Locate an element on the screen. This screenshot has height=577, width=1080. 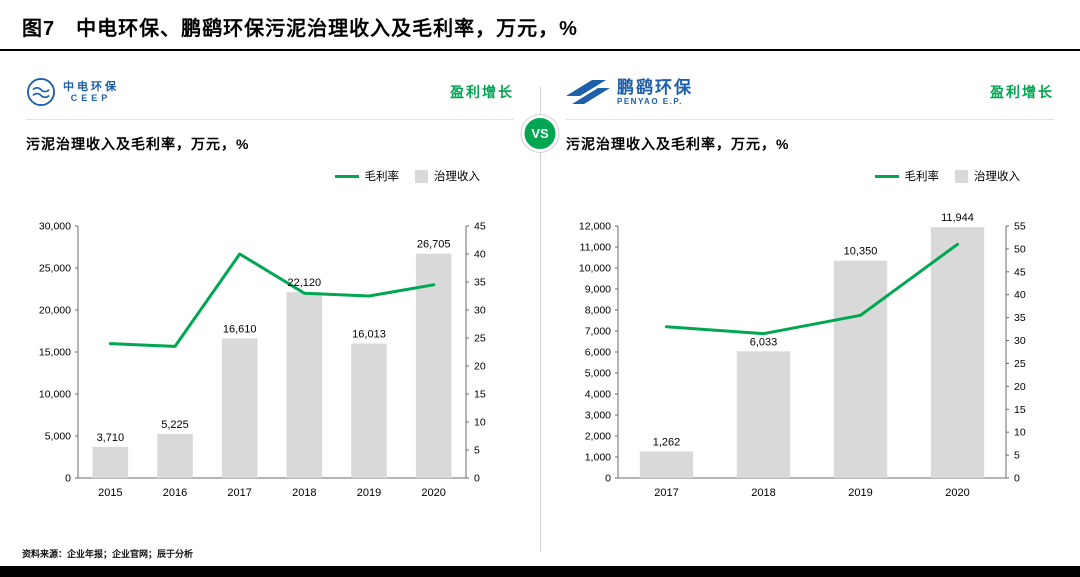
ceep-logo-name: 中电环保 is located at coordinates (91, 86).